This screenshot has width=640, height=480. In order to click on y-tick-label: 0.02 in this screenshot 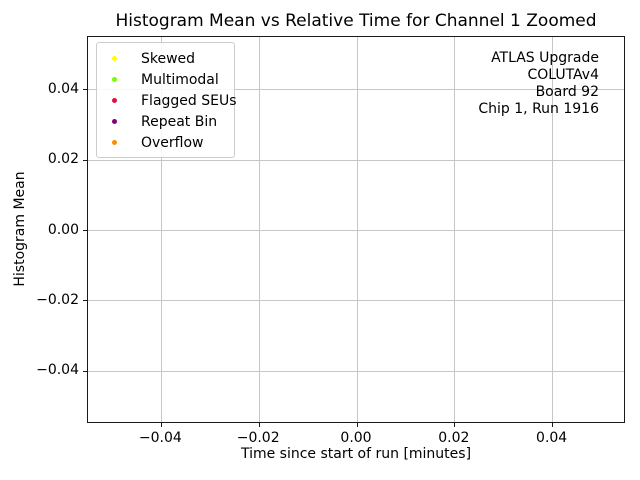, I will do `click(63, 159)`.